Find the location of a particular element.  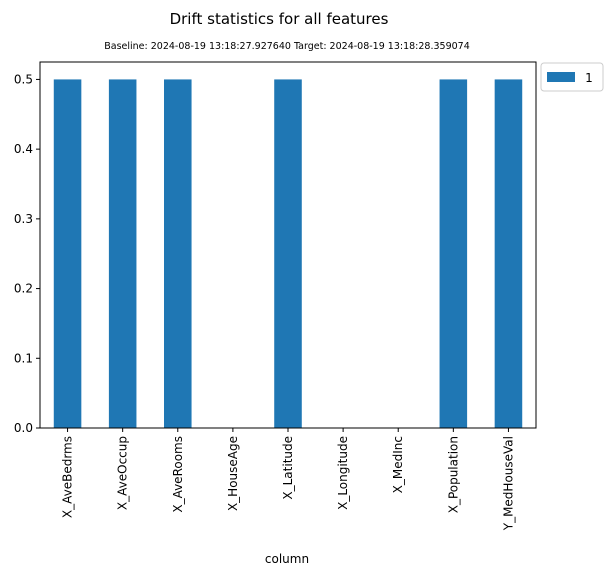

legend: 1 is located at coordinates (572, 77).